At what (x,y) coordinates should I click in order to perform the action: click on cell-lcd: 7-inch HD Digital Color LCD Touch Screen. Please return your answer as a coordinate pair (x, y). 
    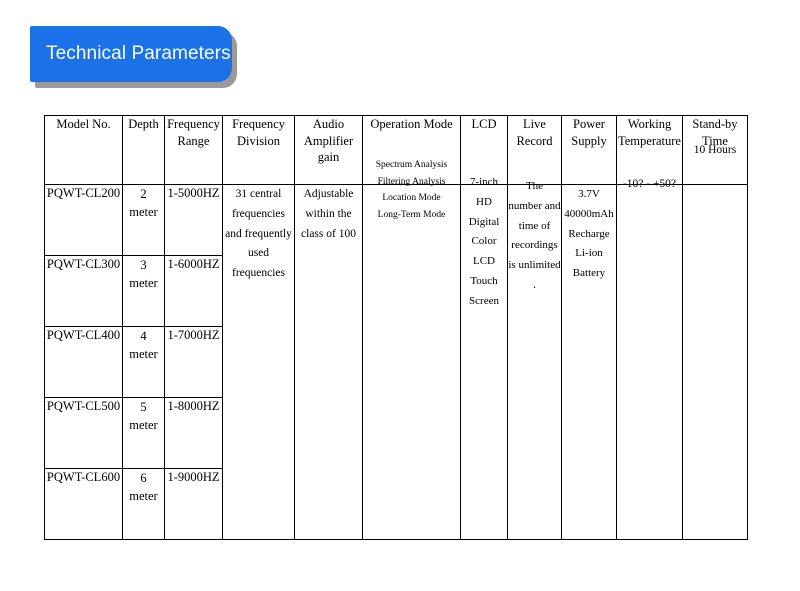
    Looking at the image, I should click on (484, 358).